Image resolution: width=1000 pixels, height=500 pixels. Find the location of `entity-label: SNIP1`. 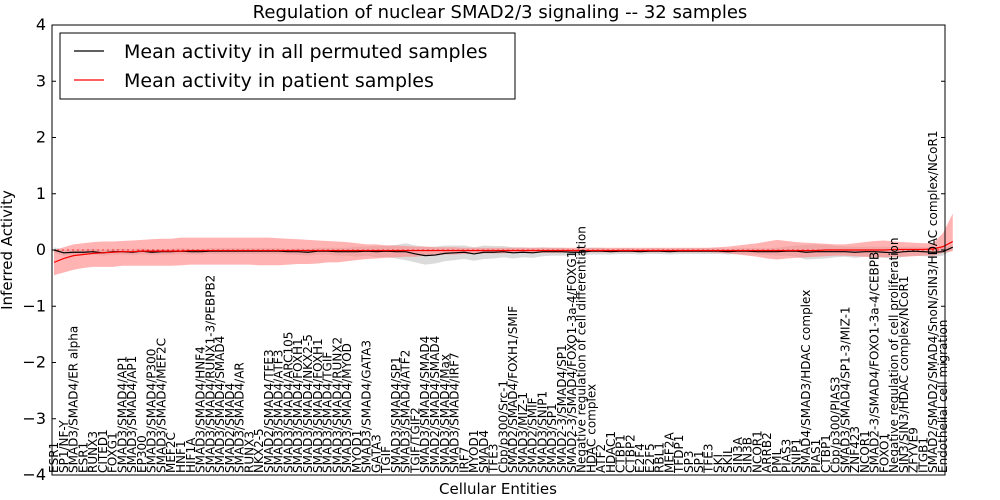

entity-label: SNIP1 is located at coordinates (796, 455).